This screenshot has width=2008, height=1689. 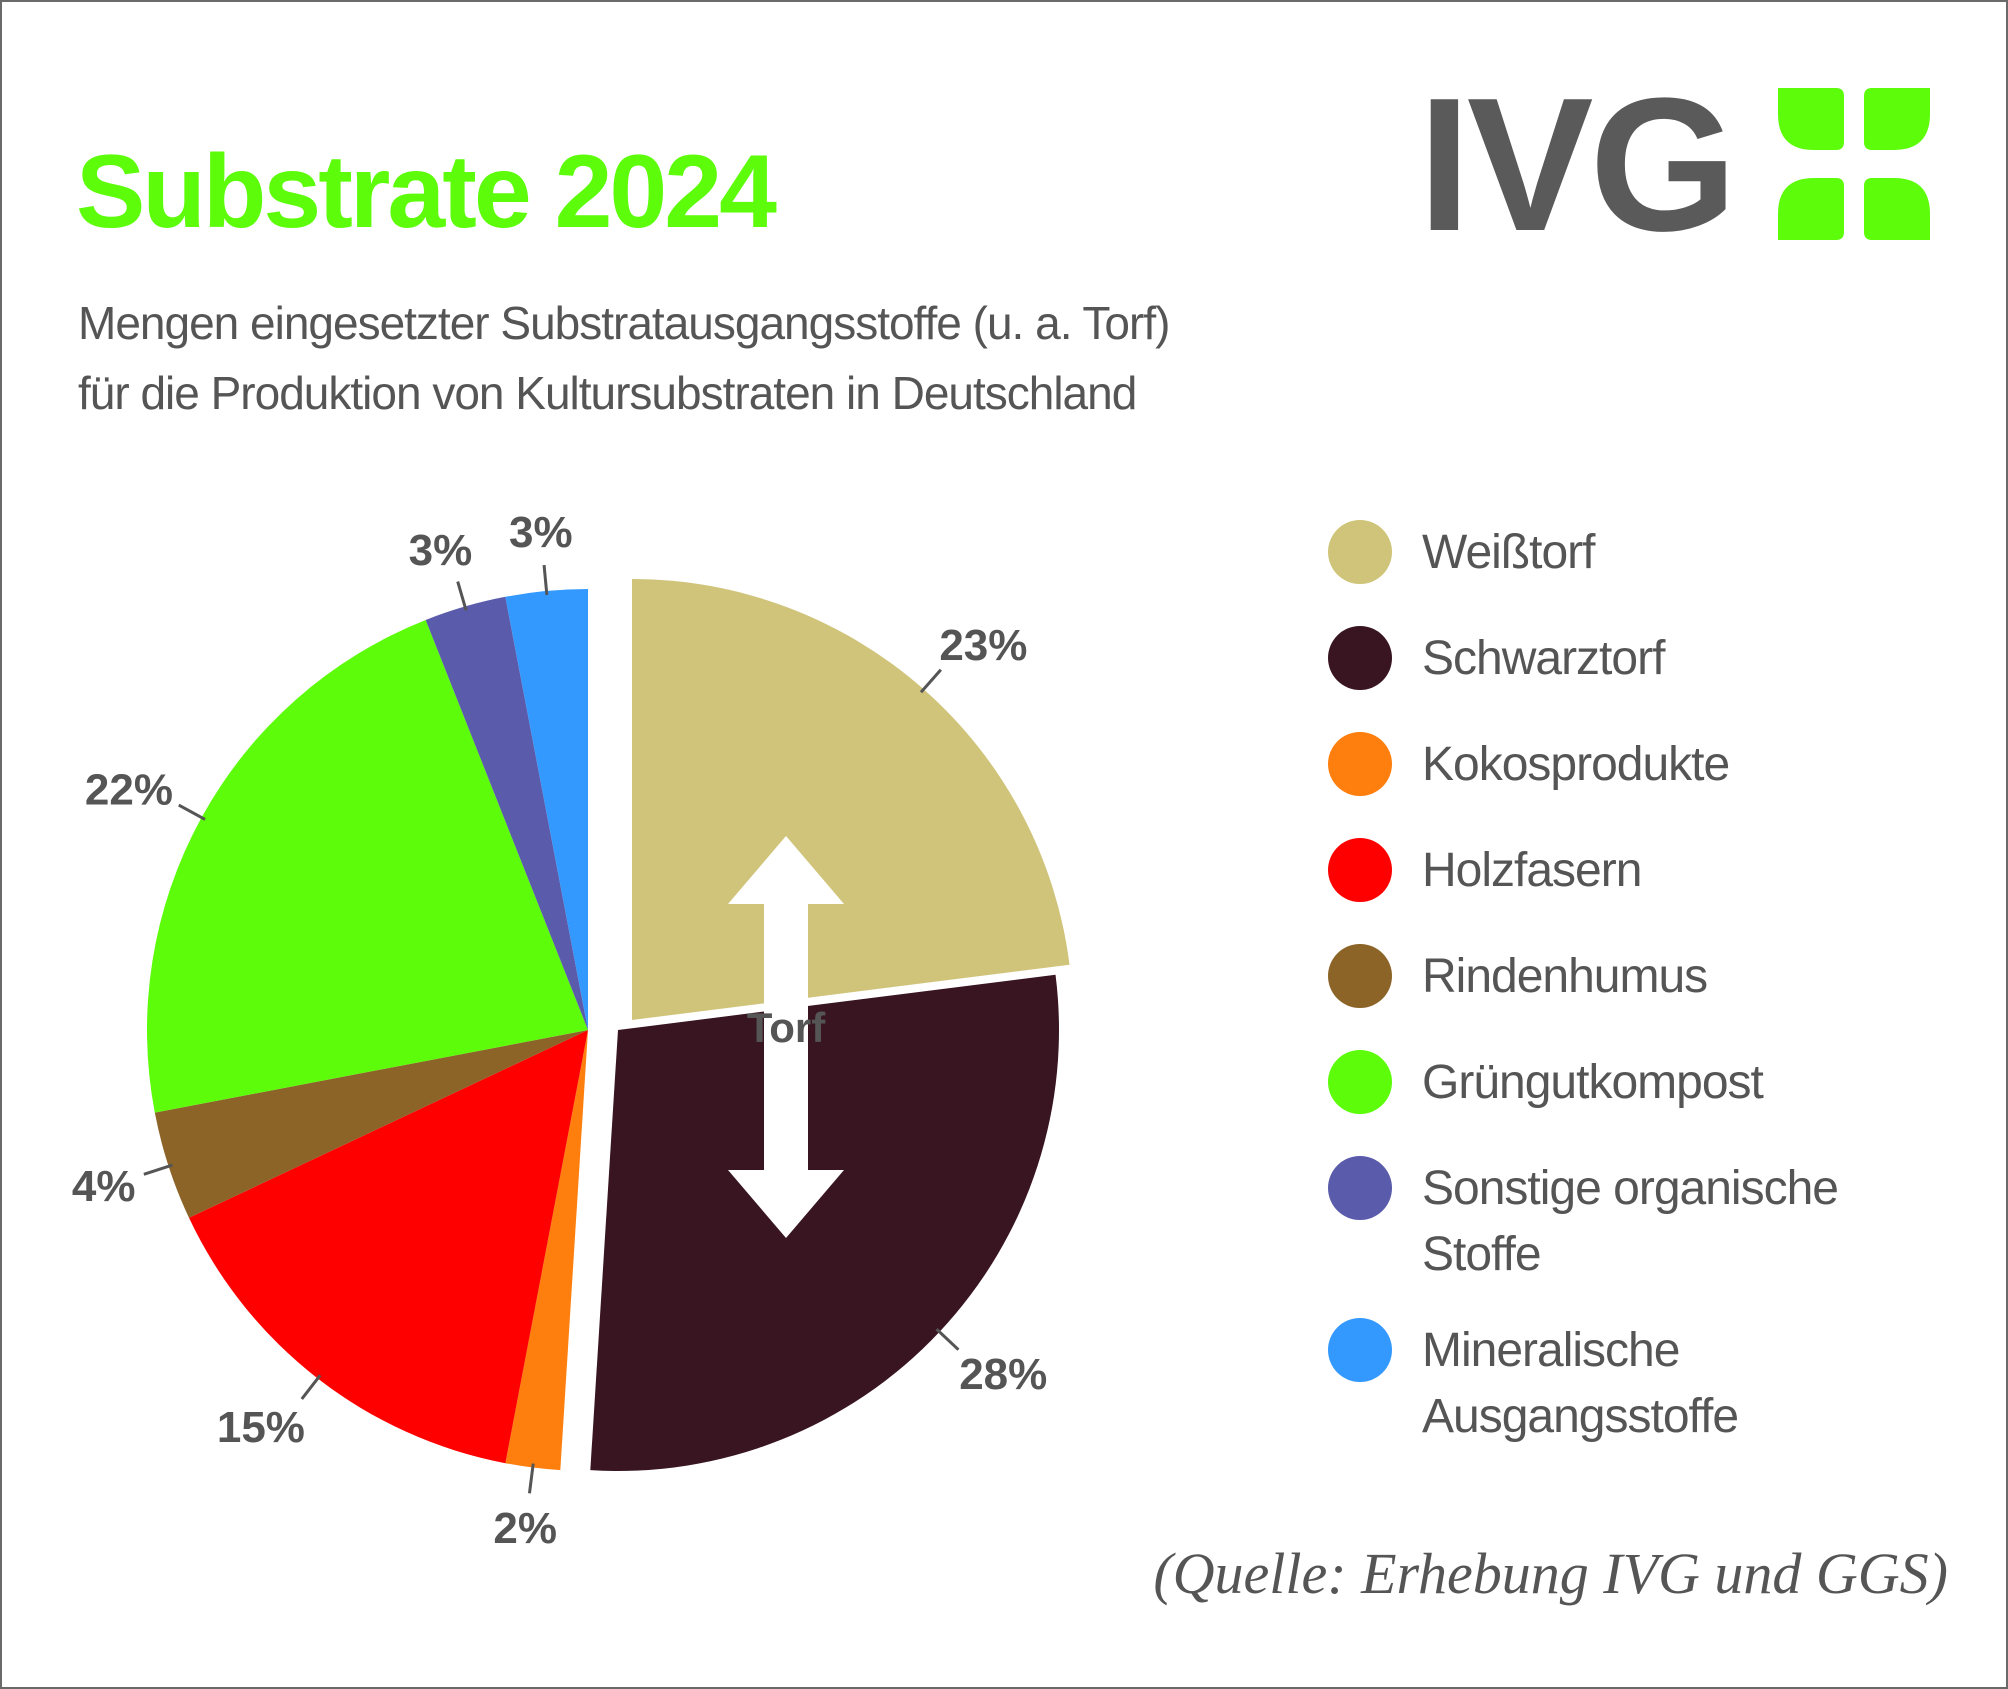 I want to click on data-label-mineralische-ausgangsstoffe: 3%, so click(x=541, y=532).